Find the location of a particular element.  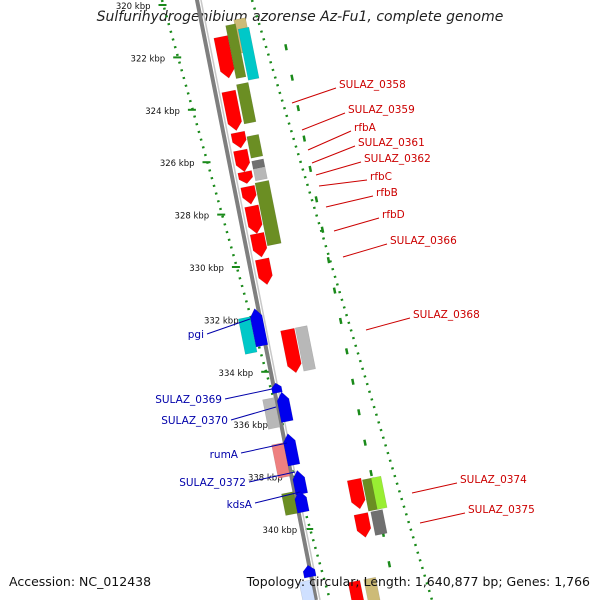

gene-label: SULAZ_0362 is located at coordinates (397, 159).